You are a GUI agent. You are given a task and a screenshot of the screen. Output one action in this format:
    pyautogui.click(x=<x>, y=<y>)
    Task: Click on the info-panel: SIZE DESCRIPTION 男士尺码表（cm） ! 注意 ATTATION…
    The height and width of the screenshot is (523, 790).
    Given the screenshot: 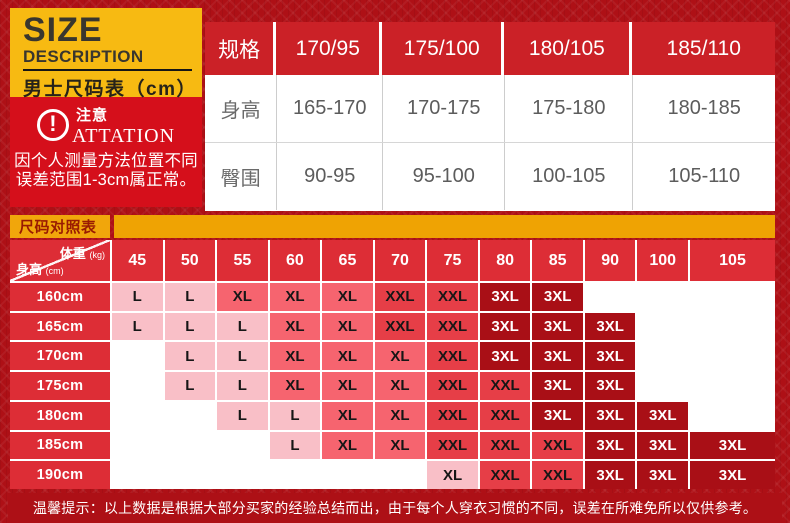 What is the action you would take?
    pyautogui.click(x=106, y=107)
    